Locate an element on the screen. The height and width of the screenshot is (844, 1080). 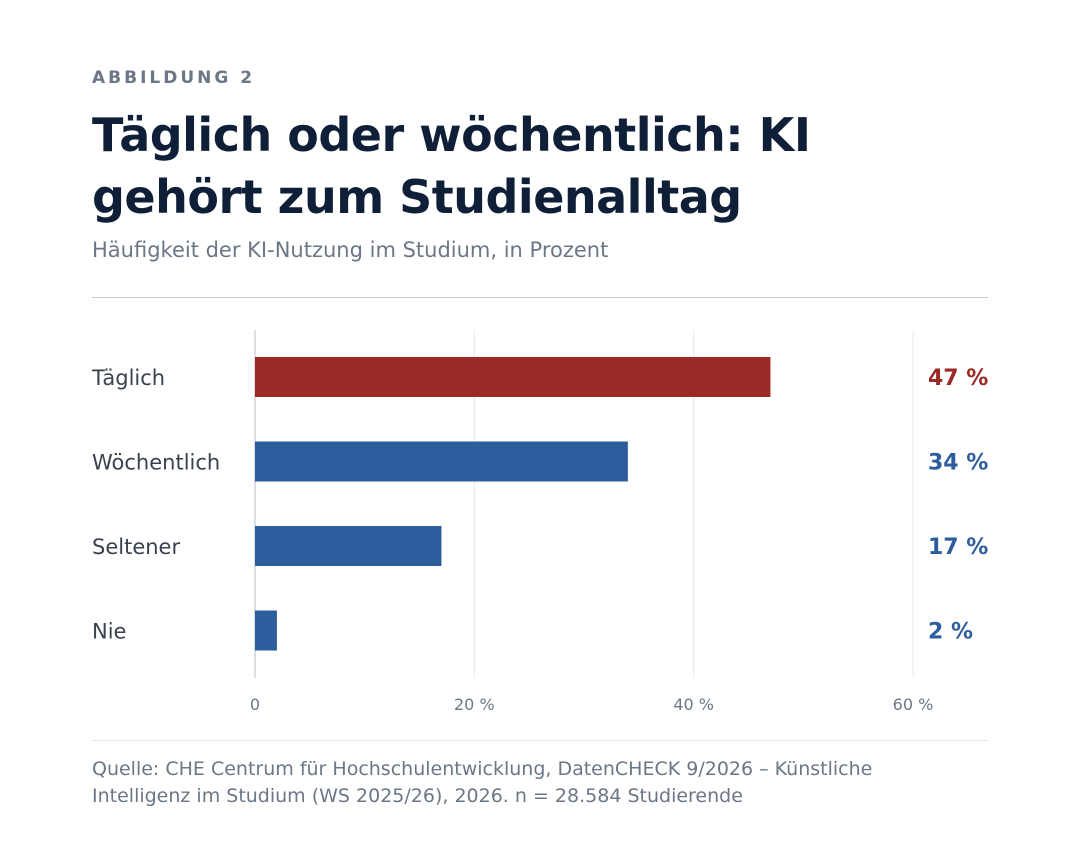
category-label: Nie is located at coordinates (109, 632).